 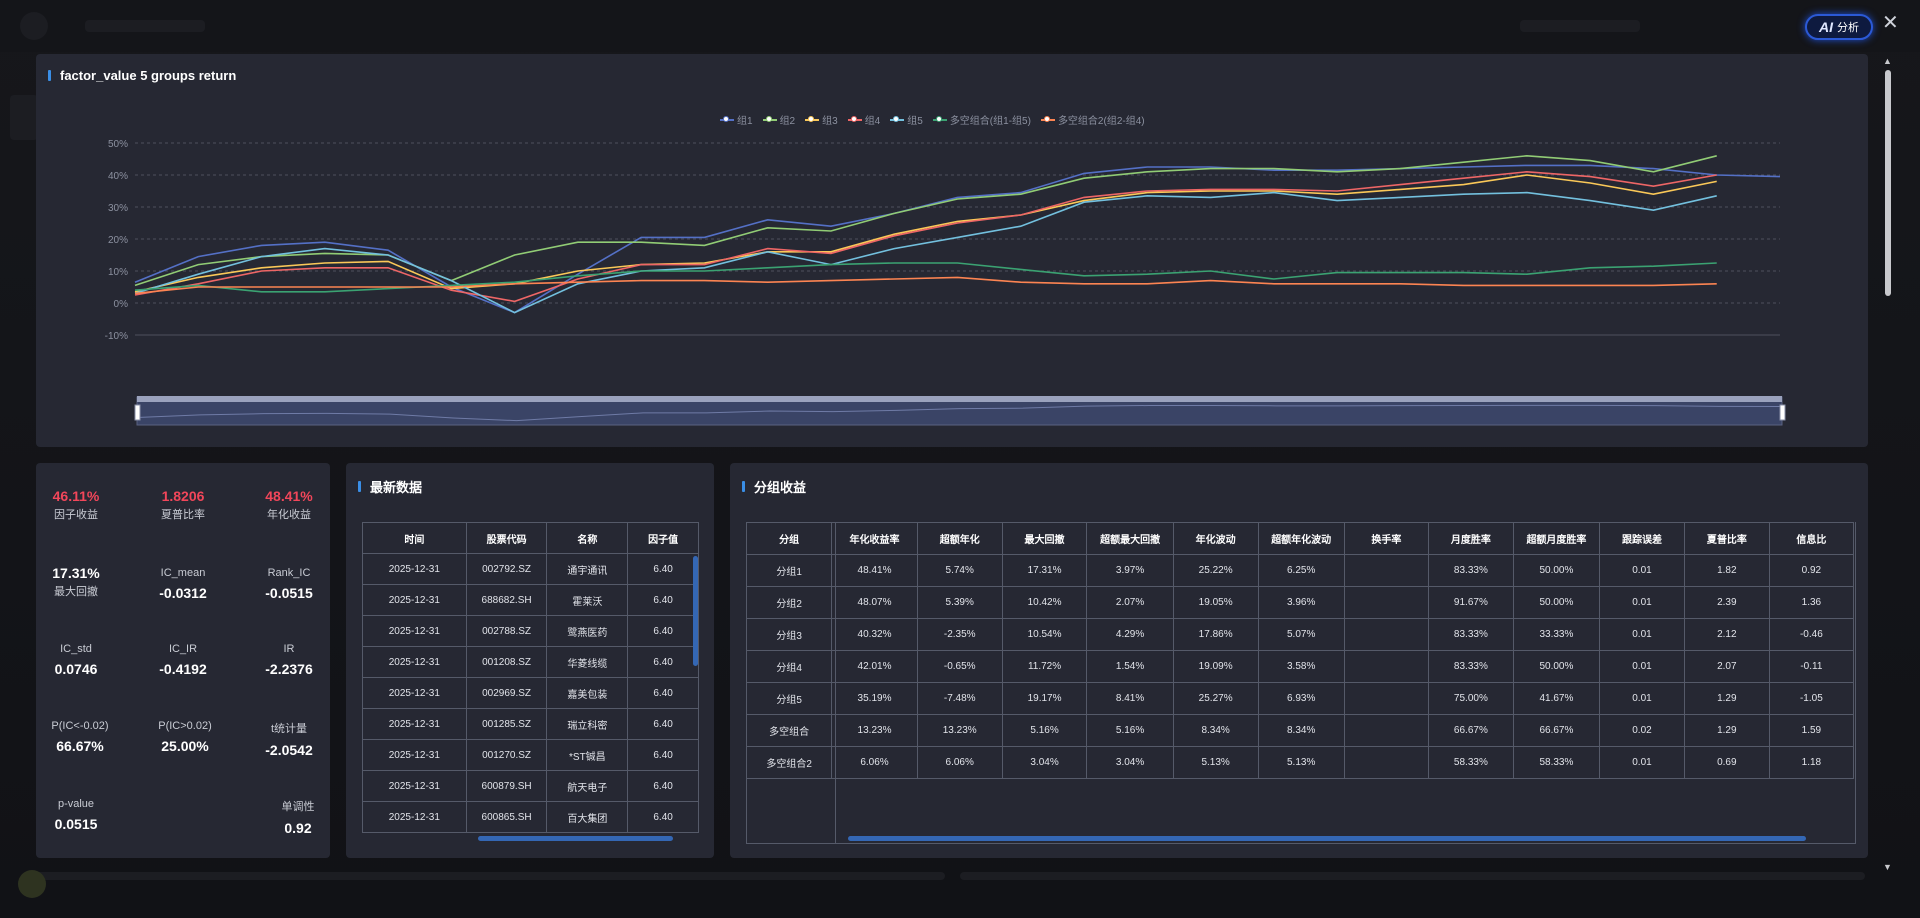 What do you see at coordinates (530, 569) in the screenshot?
I see `table-row: 2025-12-31 002792.SZ 通宇通讯 6.40` at bounding box center [530, 569].